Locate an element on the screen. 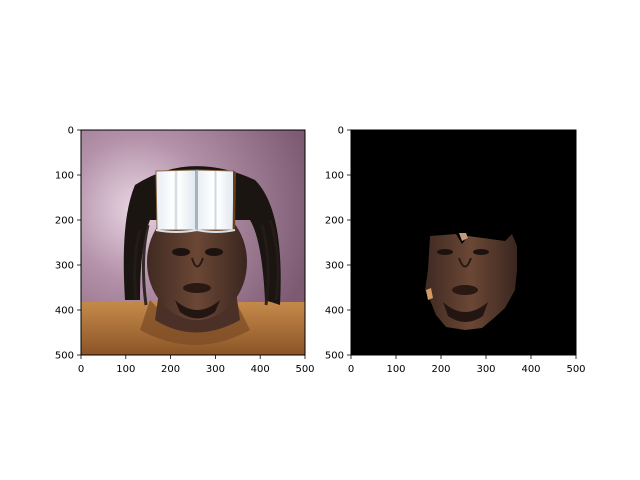 This screenshot has height=480, width=640. left-x-tick-label: 100 is located at coordinates (125, 369).